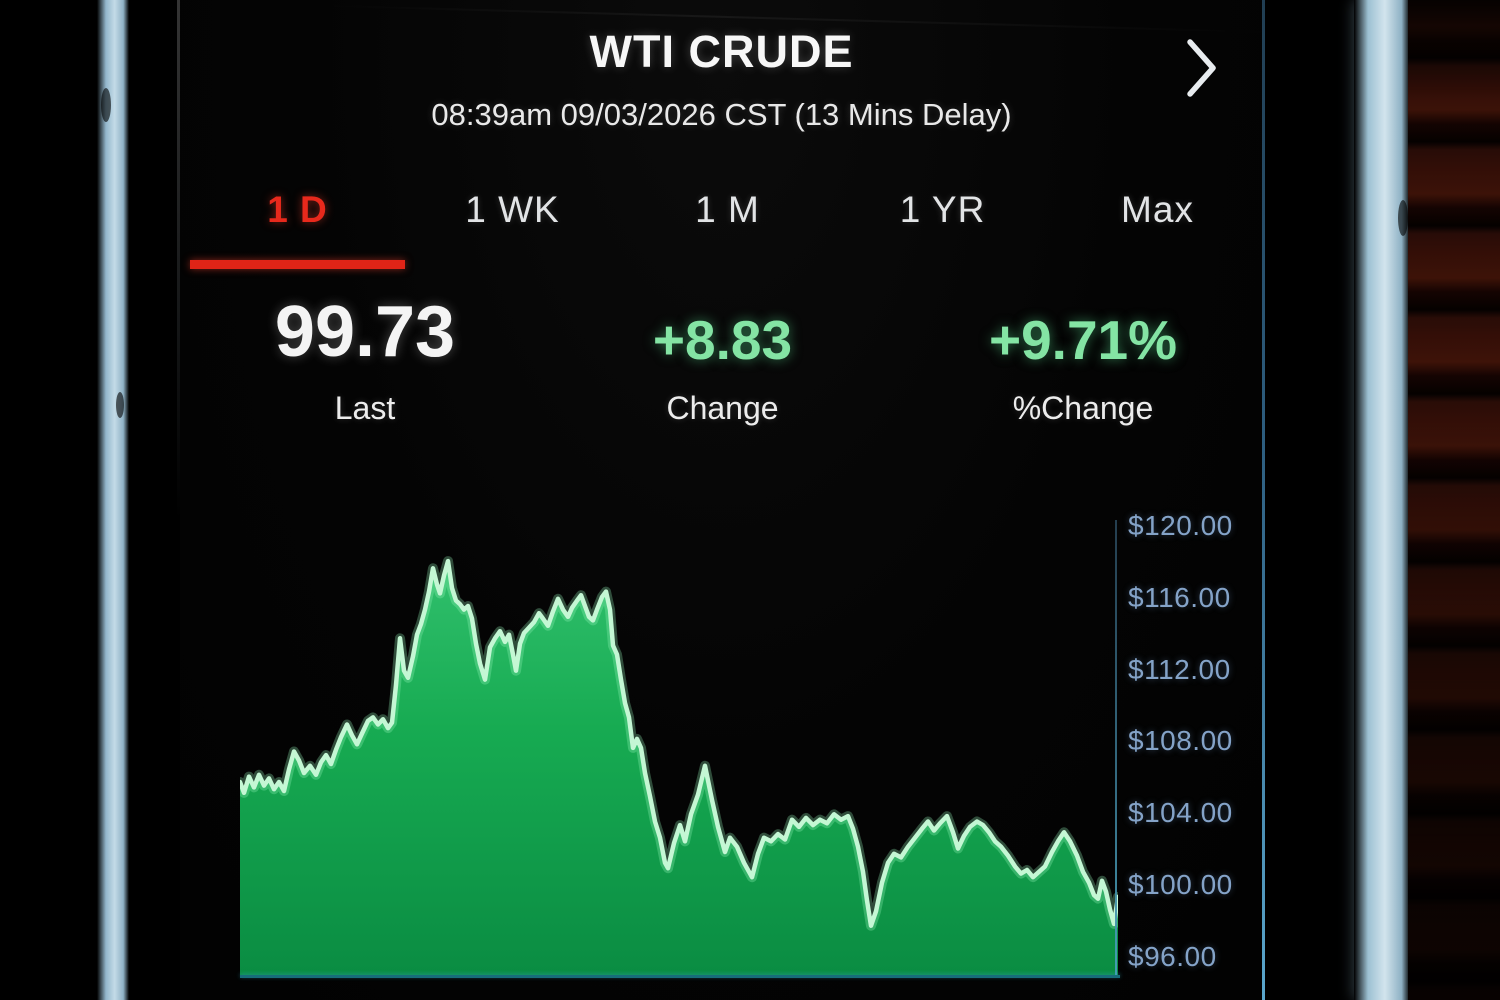 Image resolution: width=1500 pixels, height=1000 pixels. Describe the element at coordinates (179, 260) in the screenshot. I see `screen-edge-left` at that location.